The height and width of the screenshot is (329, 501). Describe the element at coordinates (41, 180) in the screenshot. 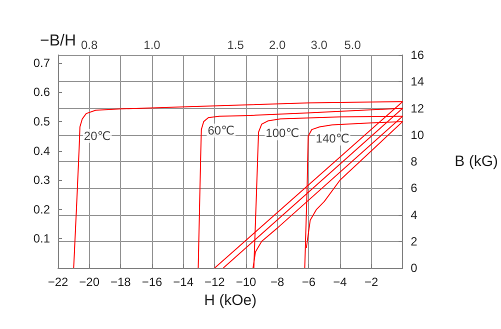

I see `y2-tick-label: 0.3` at that location.